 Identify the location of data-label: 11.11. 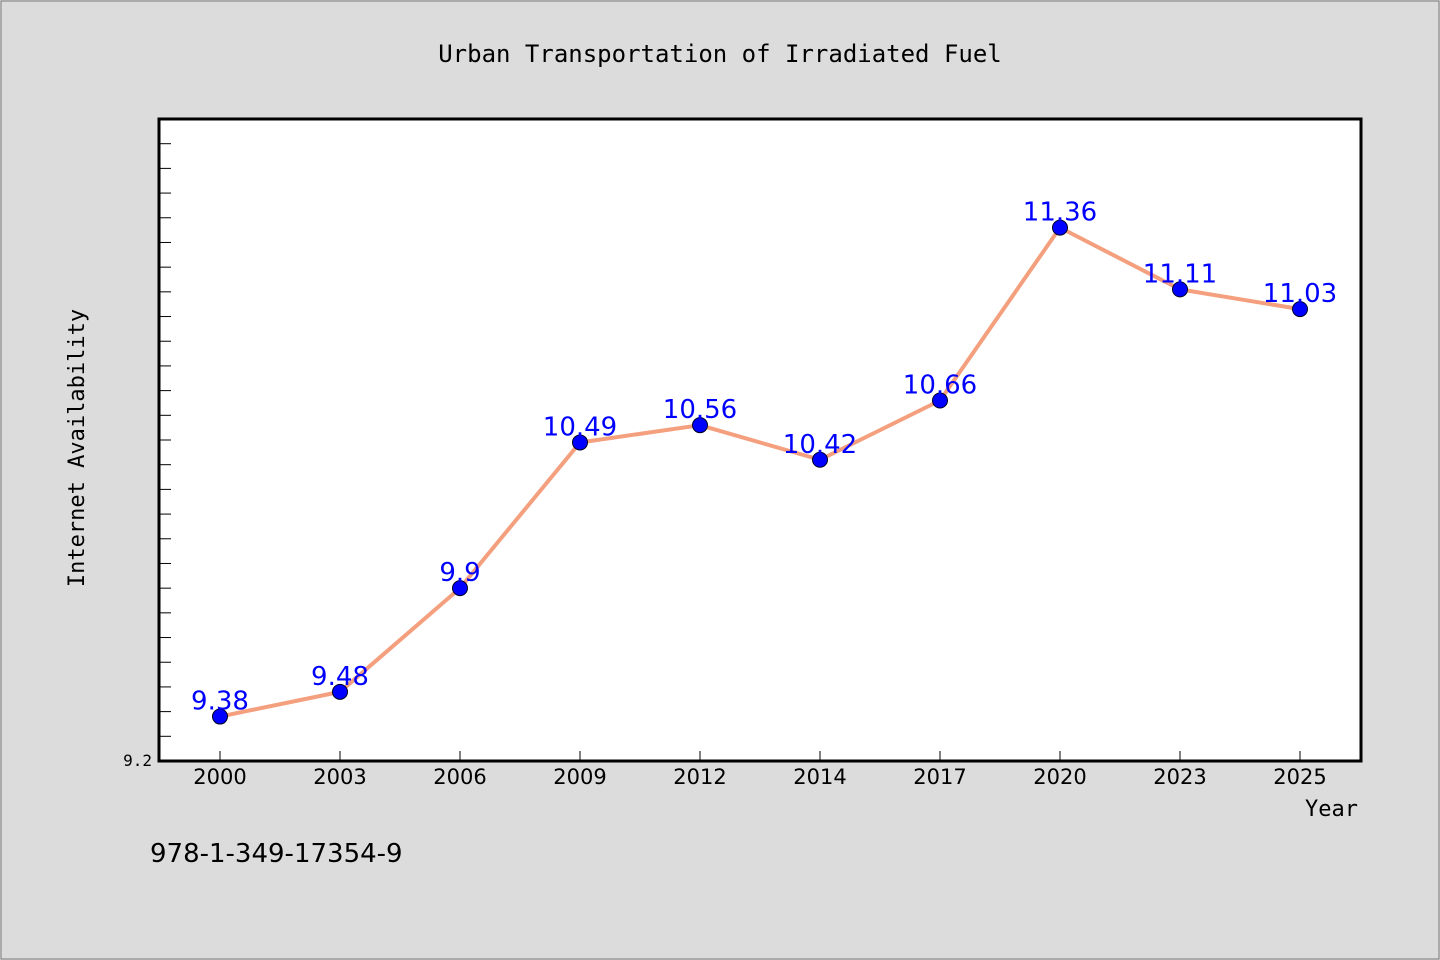
(1180, 274).